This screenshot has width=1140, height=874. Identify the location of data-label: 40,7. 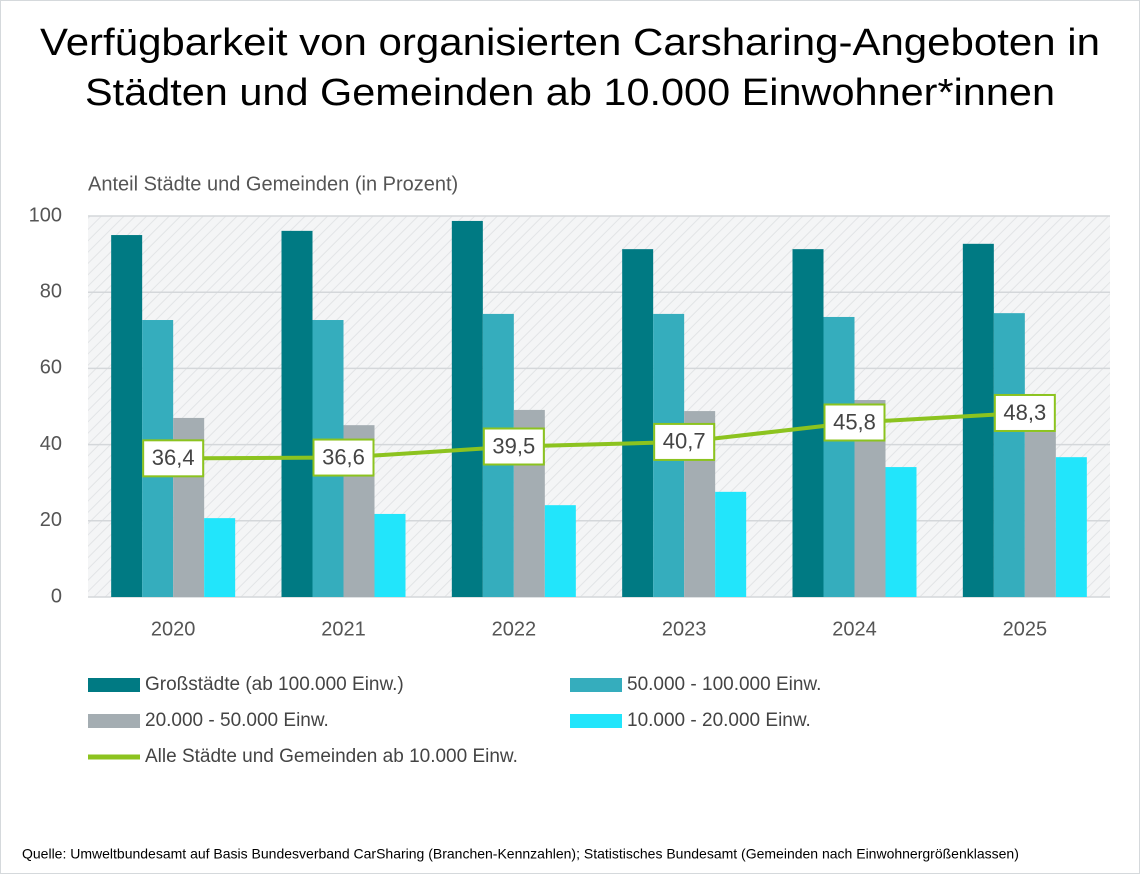
(684, 441).